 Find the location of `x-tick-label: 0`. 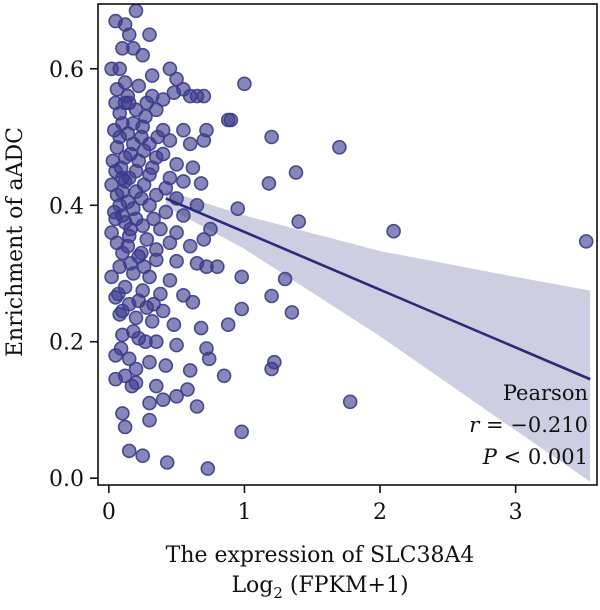

x-tick-label: 0 is located at coordinates (109, 512).